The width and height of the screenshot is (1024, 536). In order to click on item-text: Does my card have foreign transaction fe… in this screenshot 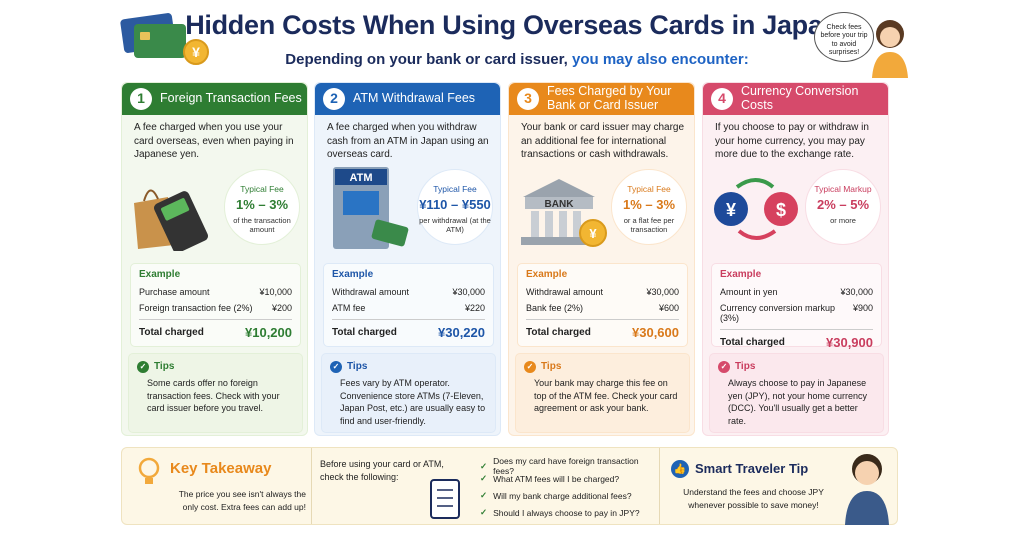, I will do `click(566, 466)`.